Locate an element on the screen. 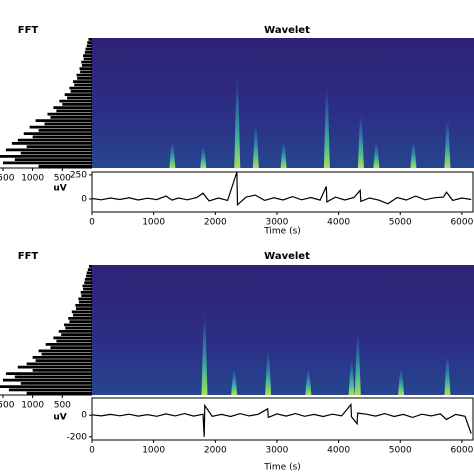 The height and width of the screenshot is (474, 474). y-tick-label: 0 is located at coordinates (84, 199).